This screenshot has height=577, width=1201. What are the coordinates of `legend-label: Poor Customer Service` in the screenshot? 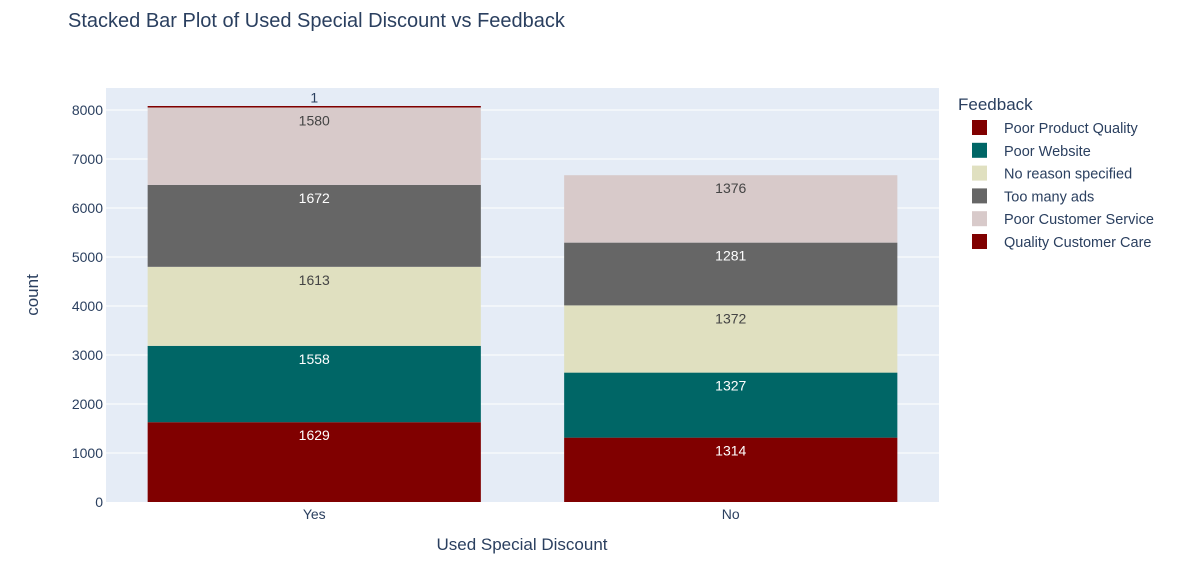 It's located at (1079, 220).